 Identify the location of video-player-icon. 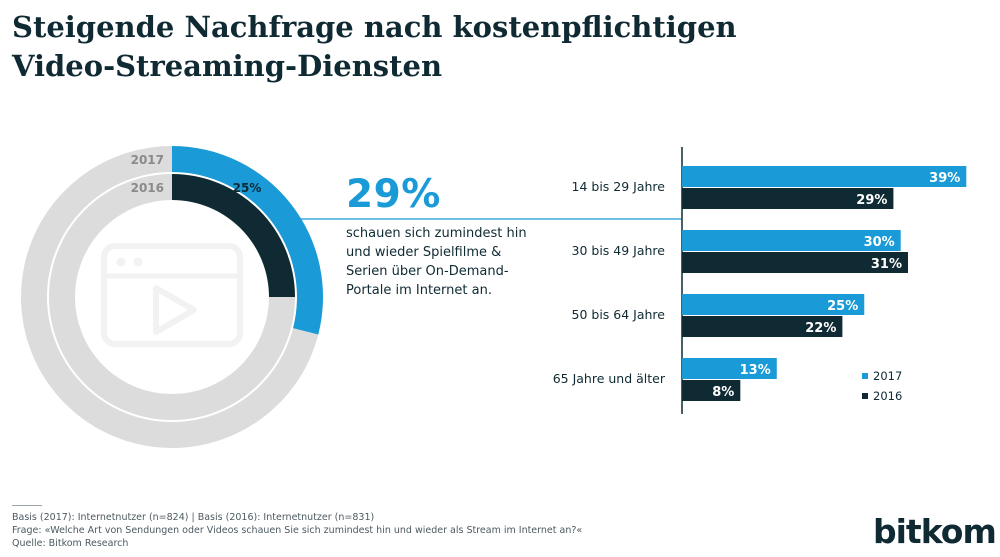
(172, 295).